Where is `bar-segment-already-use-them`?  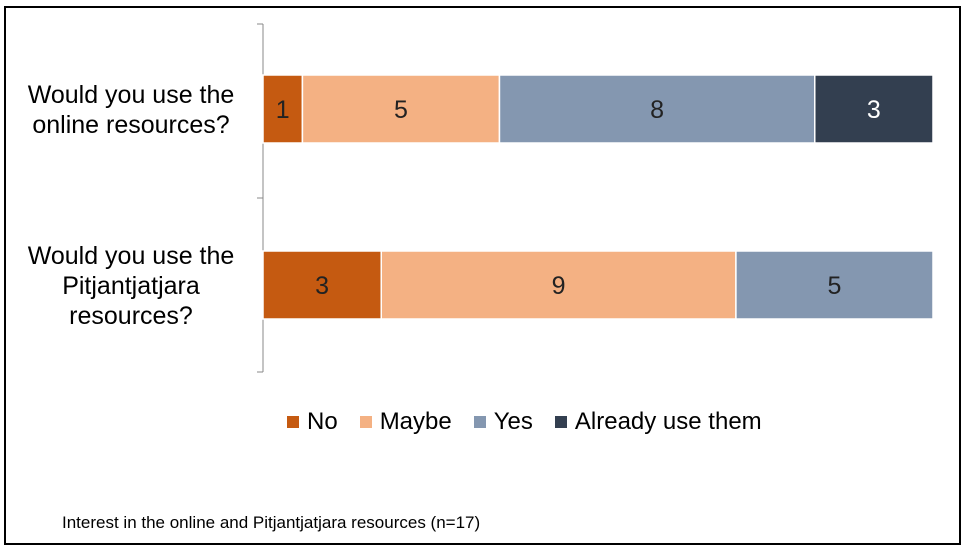 bar-segment-already-use-them is located at coordinates (874, 109).